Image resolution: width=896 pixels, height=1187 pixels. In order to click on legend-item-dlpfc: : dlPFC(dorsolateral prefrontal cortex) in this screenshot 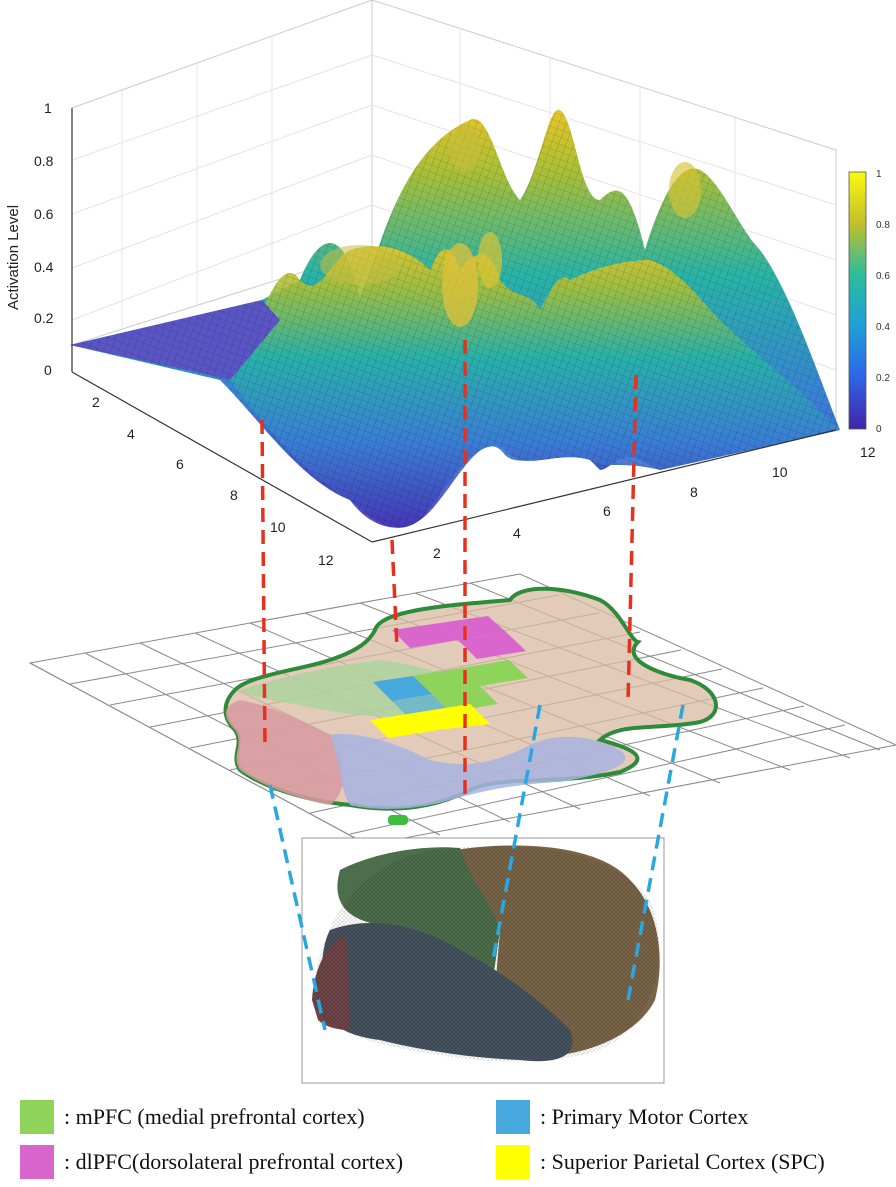, I will do `click(211, 1162)`.